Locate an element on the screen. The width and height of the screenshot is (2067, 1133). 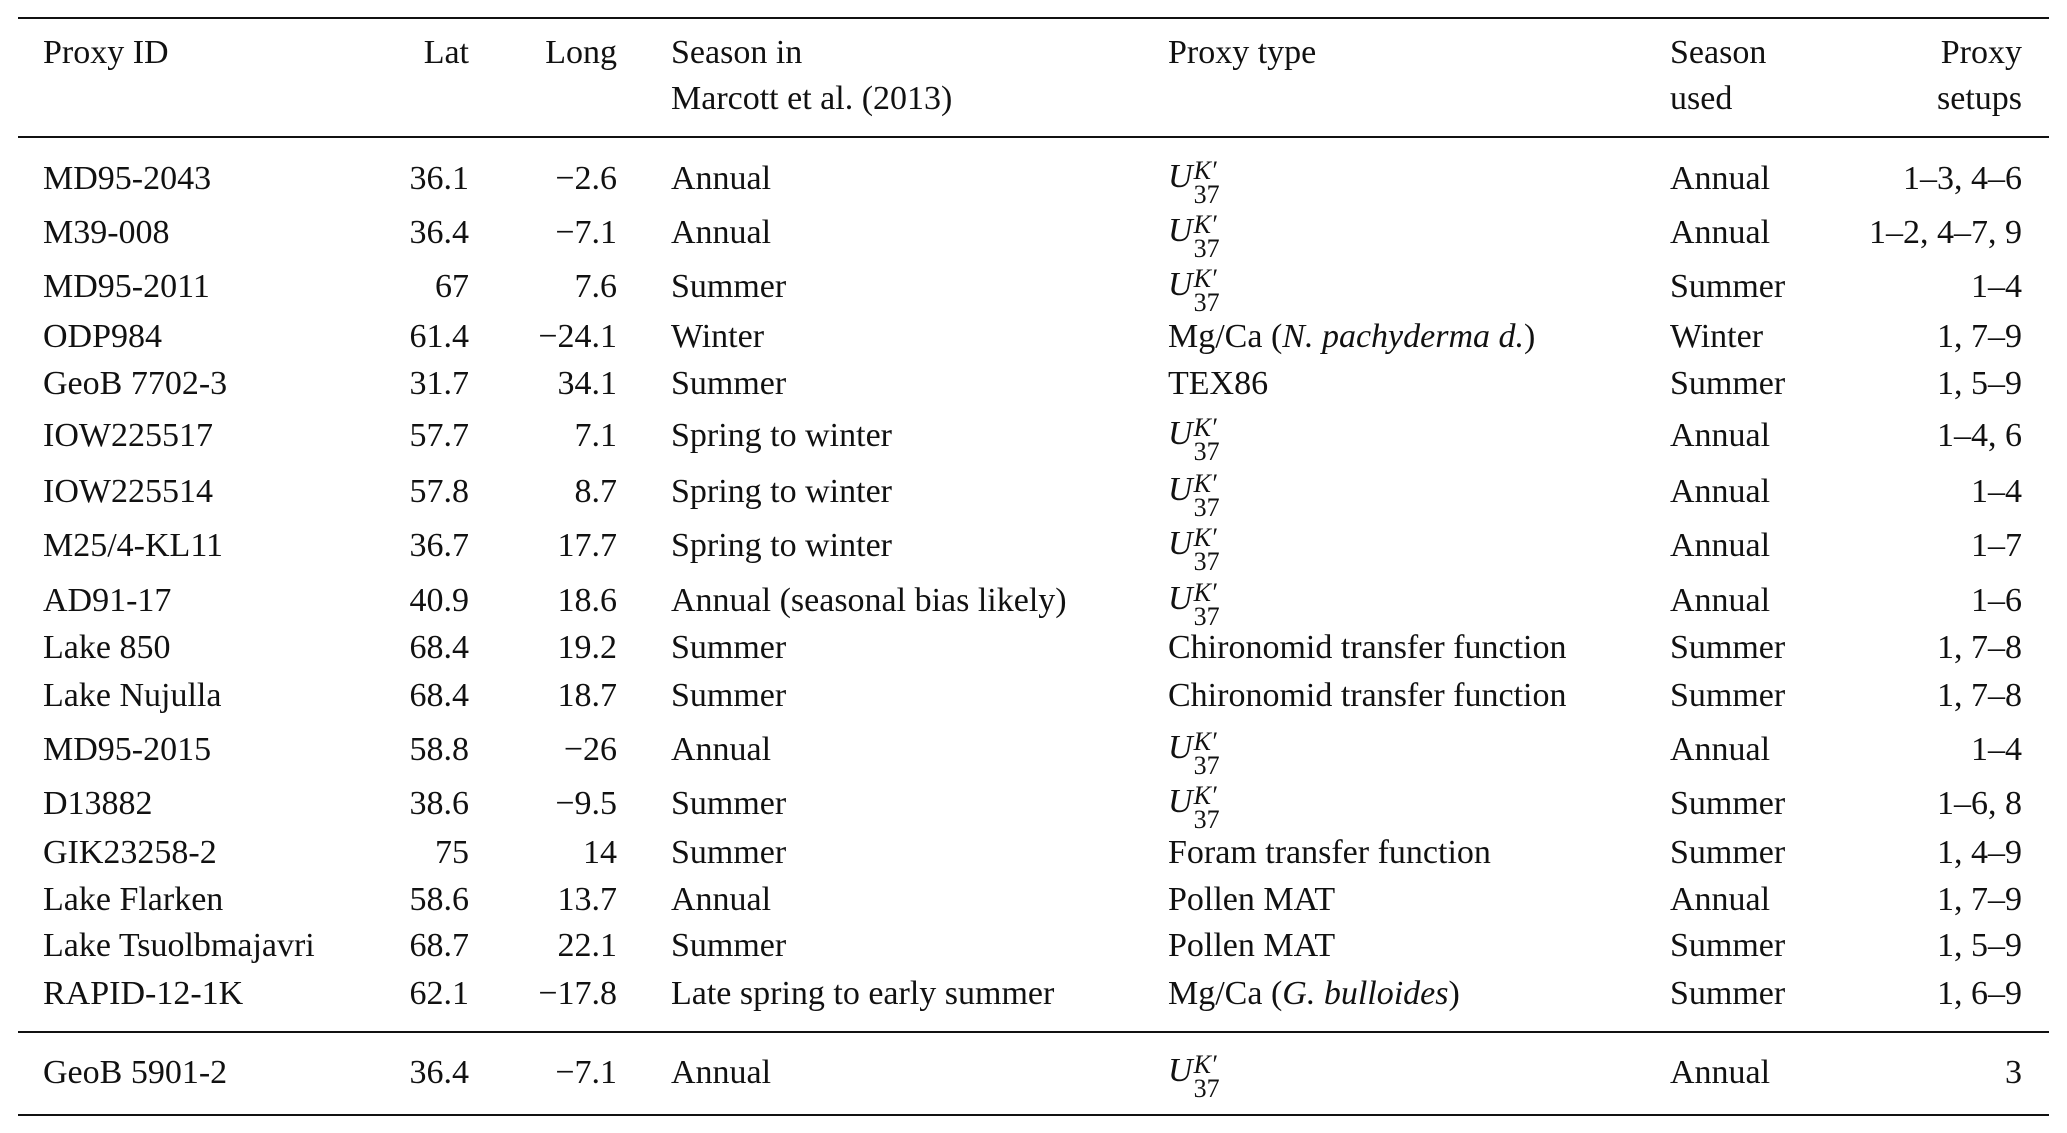
table-cell: 7.1 is located at coordinates (596, 436).